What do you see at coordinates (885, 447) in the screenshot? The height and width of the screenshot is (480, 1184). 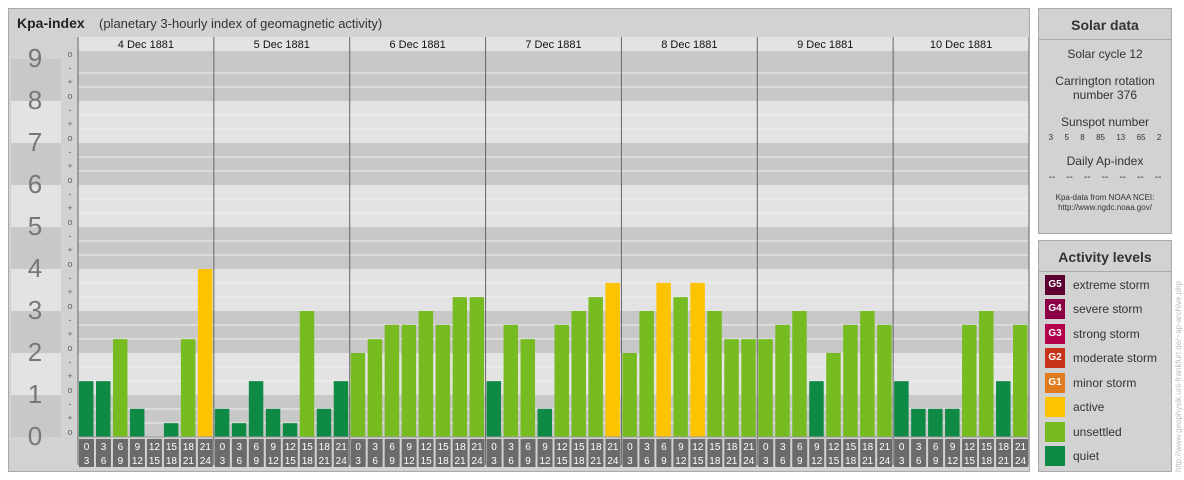 I see `x-tick-start: 21` at bounding box center [885, 447].